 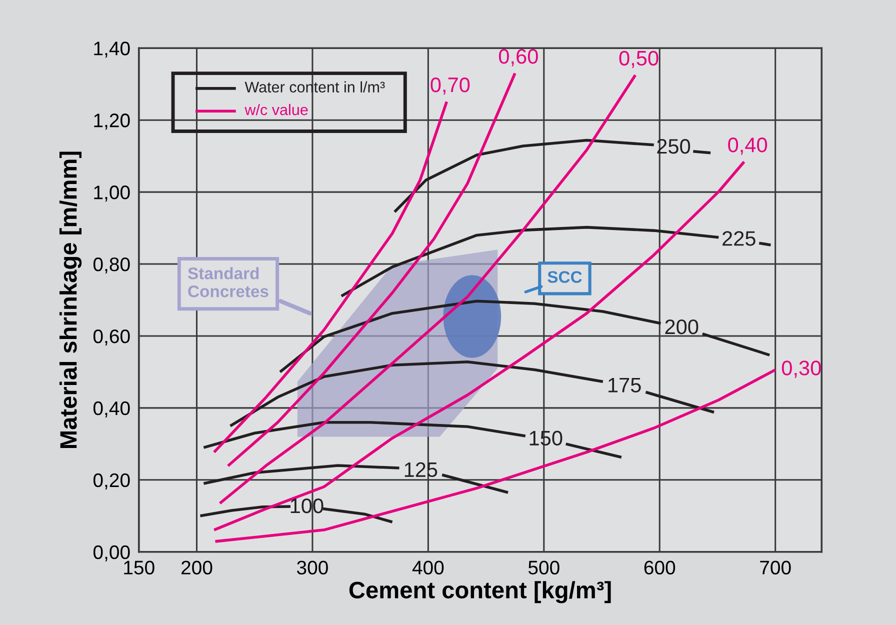 What do you see at coordinates (111, 409) in the screenshot?
I see `y-tick-label: 0,40` at bounding box center [111, 409].